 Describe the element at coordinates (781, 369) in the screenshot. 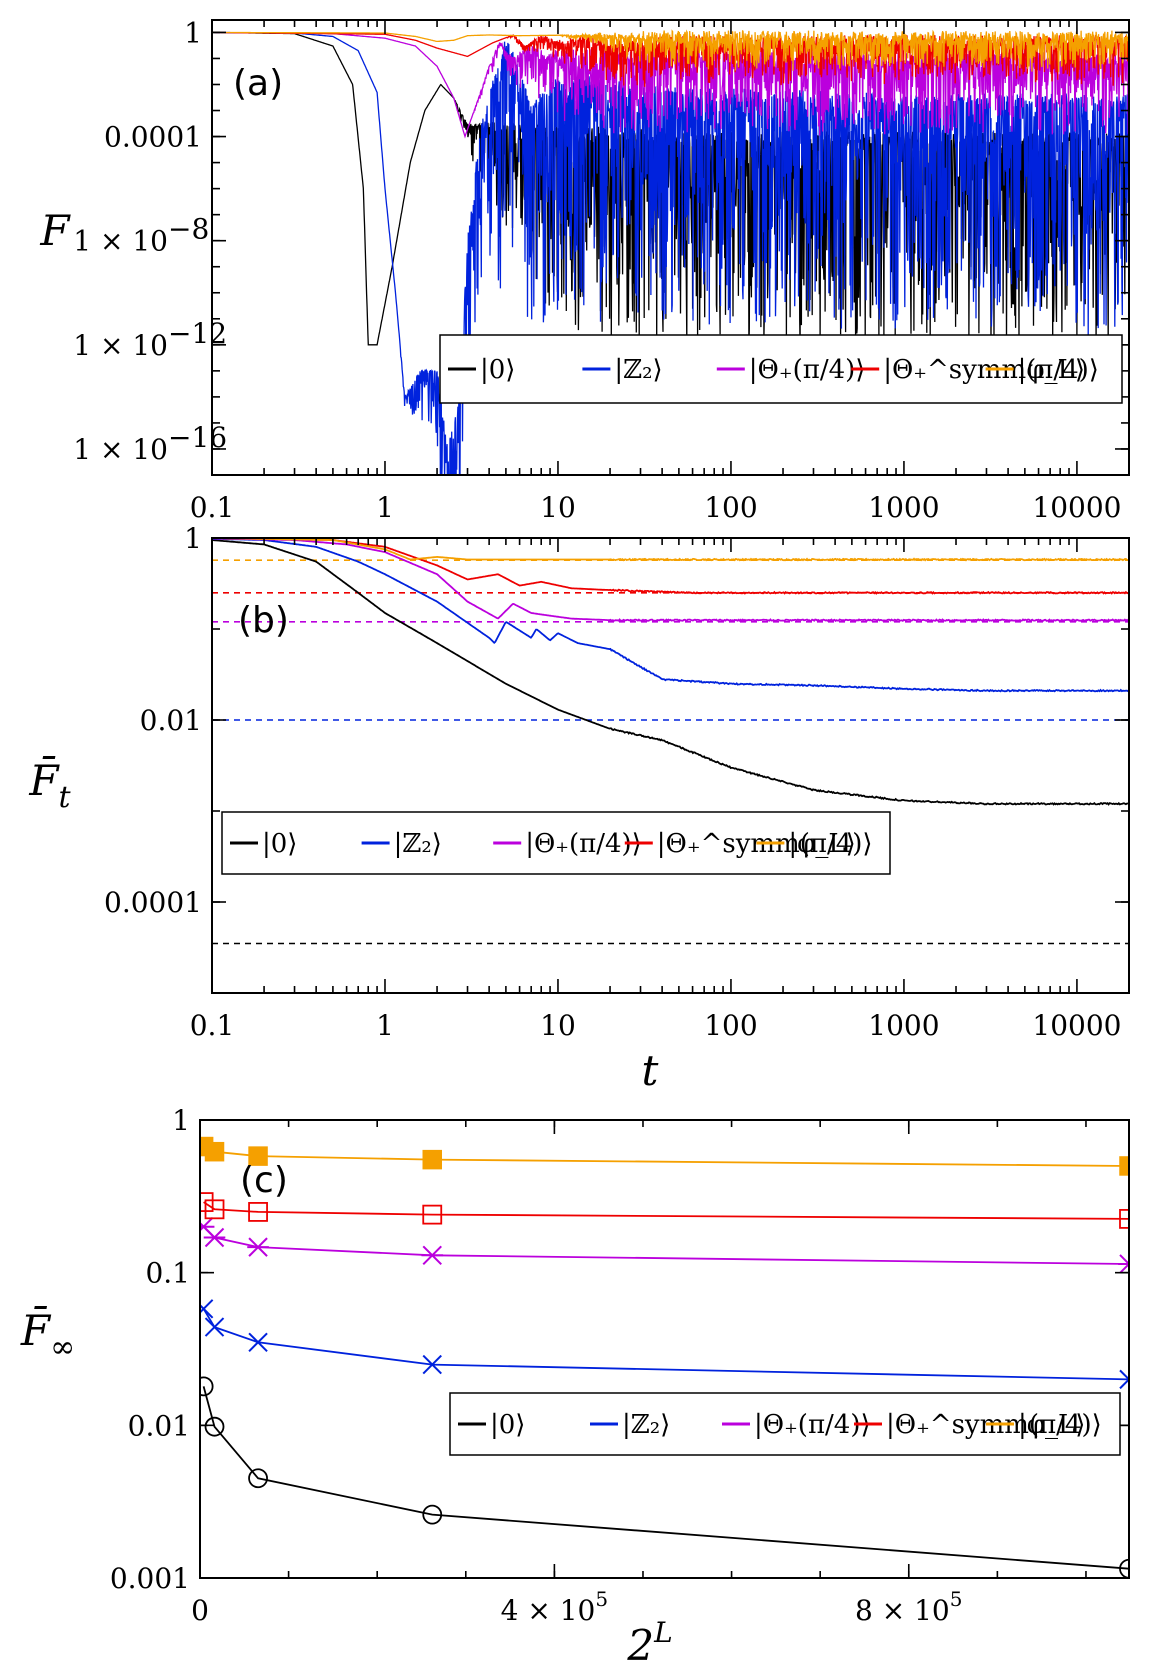

I see `panel-a-legend: |0⟩ |ℤ₂⟩ |Θ₊(π/4)⟩ |Θ₊^symm(π/4)⟩|φ_L⟩` at that location.